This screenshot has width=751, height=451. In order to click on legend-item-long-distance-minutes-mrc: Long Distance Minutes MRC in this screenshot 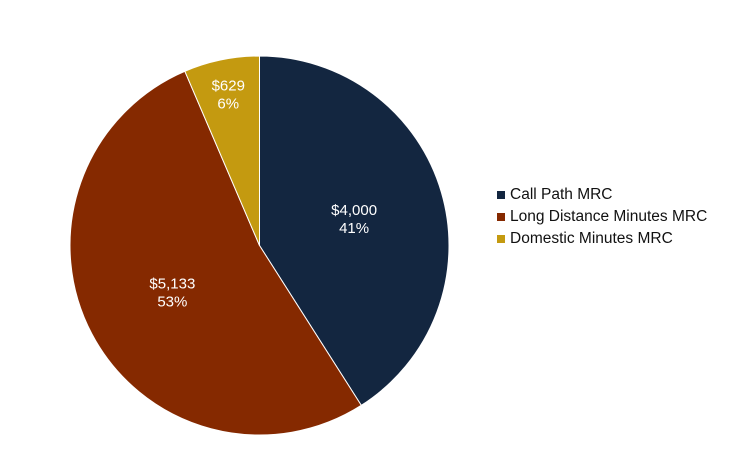, I will do `click(602, 217)`.